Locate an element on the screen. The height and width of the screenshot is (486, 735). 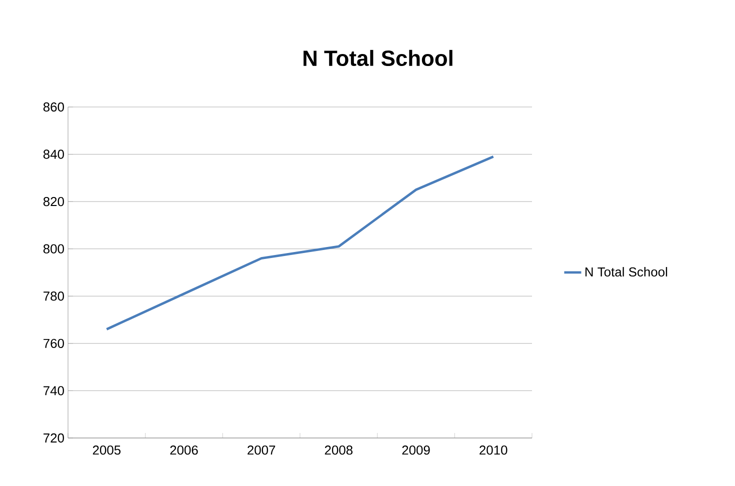
y-tick-label: 800 is located at coordinates (53, 249).